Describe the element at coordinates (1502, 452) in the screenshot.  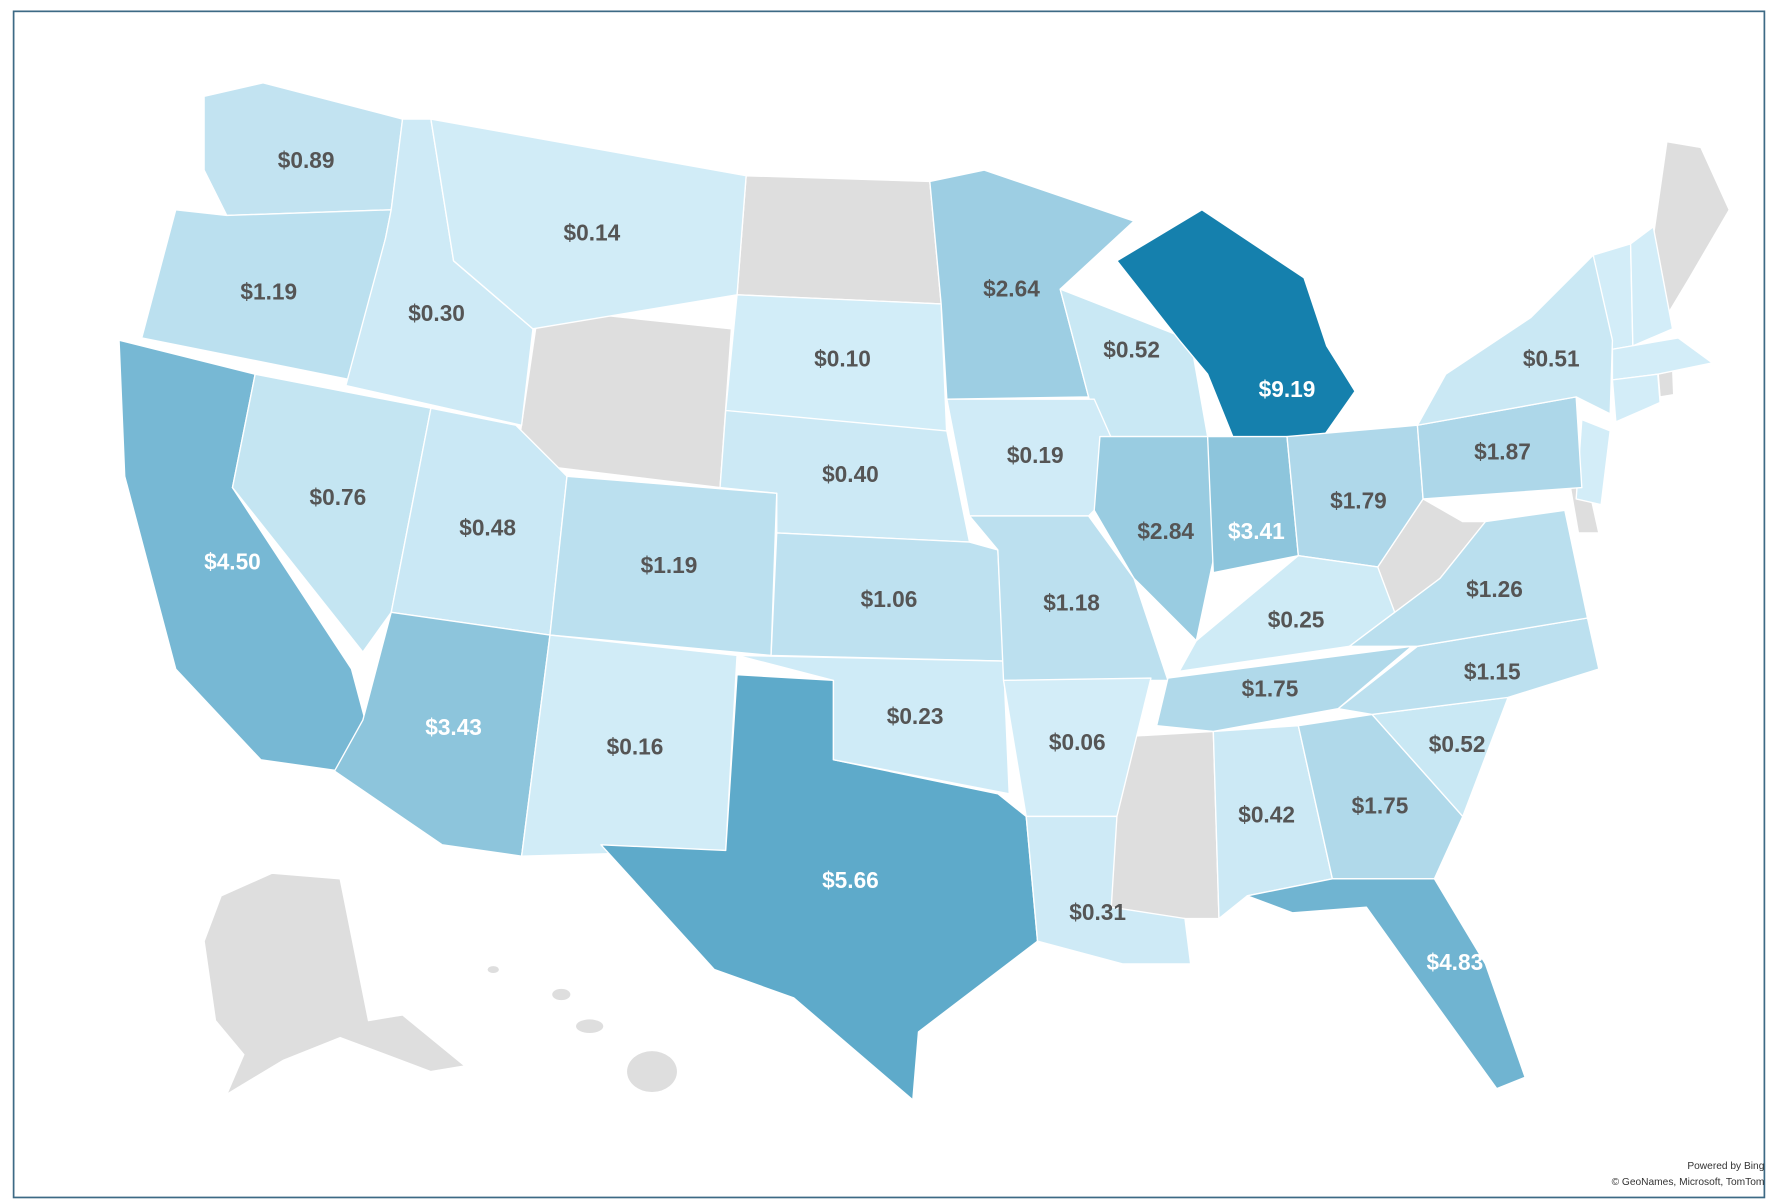
I see `value-label: $1.87` at that location.